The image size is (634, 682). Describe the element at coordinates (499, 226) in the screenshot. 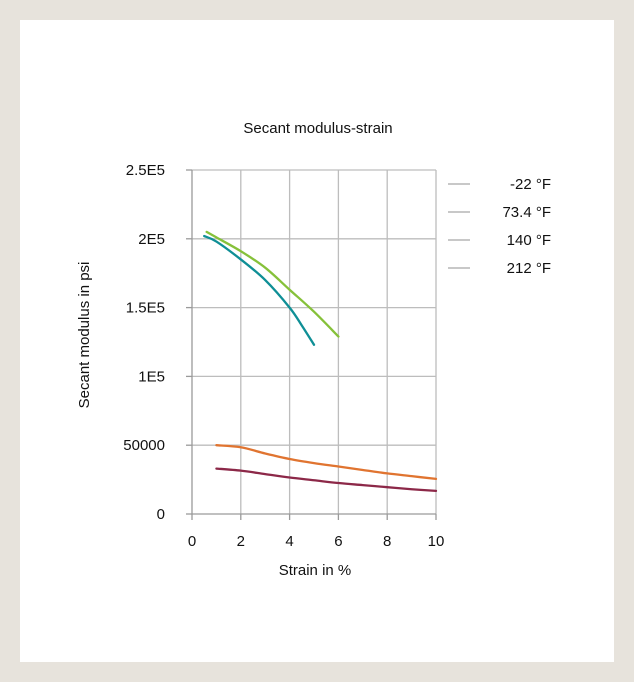

I see `chart-legend: -22 °F 73.4 °F 140 °F 212 °F` at that location.